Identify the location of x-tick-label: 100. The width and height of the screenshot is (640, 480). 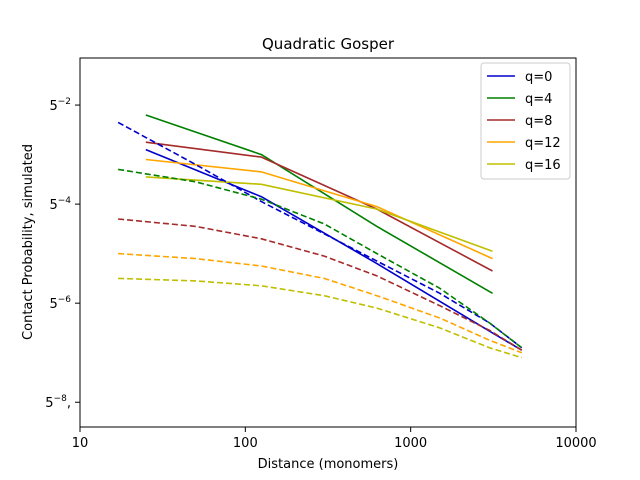
(245, 443).